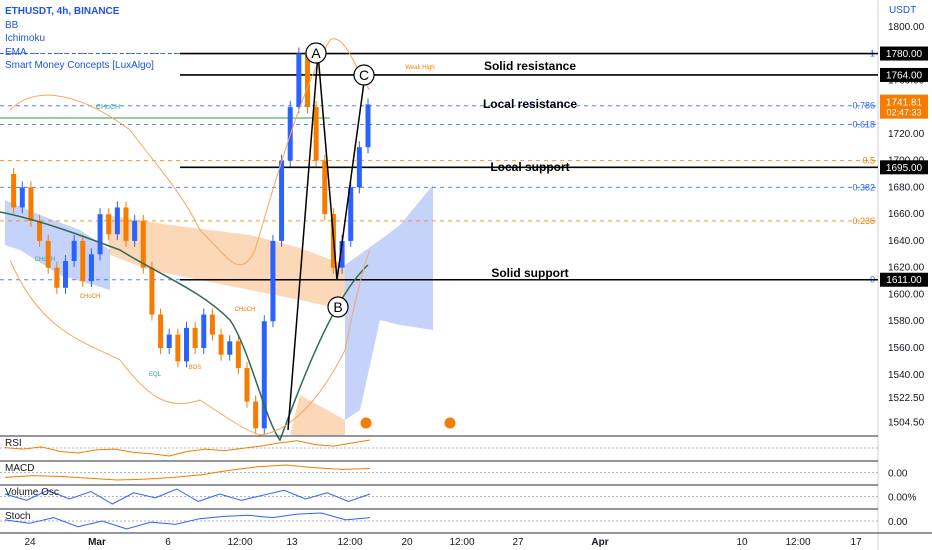  I want to click on price-solid-resistance-box, so click(904, 53).